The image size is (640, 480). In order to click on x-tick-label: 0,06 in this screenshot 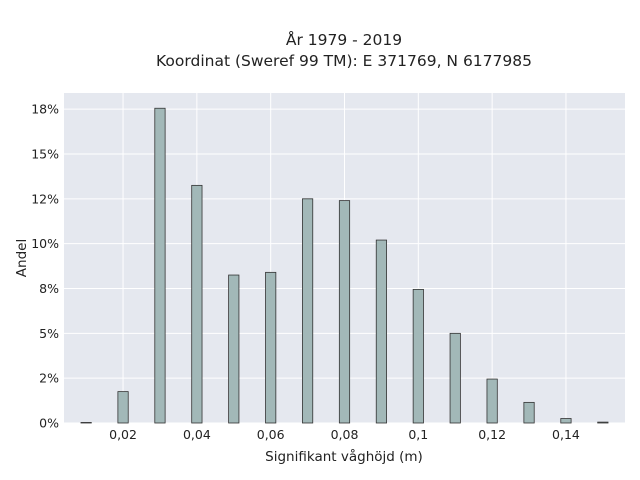, I will do `click(271, 434)`.